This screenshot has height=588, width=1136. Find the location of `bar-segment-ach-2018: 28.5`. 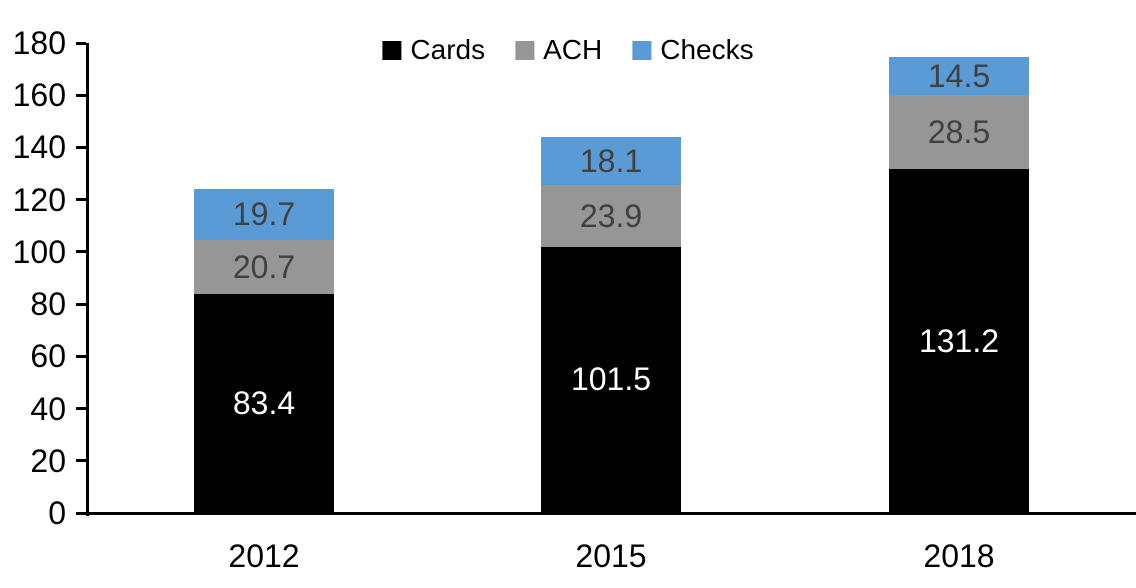

bar-segment-ach-2018: 28.5 is located at coordinates (959, 132).